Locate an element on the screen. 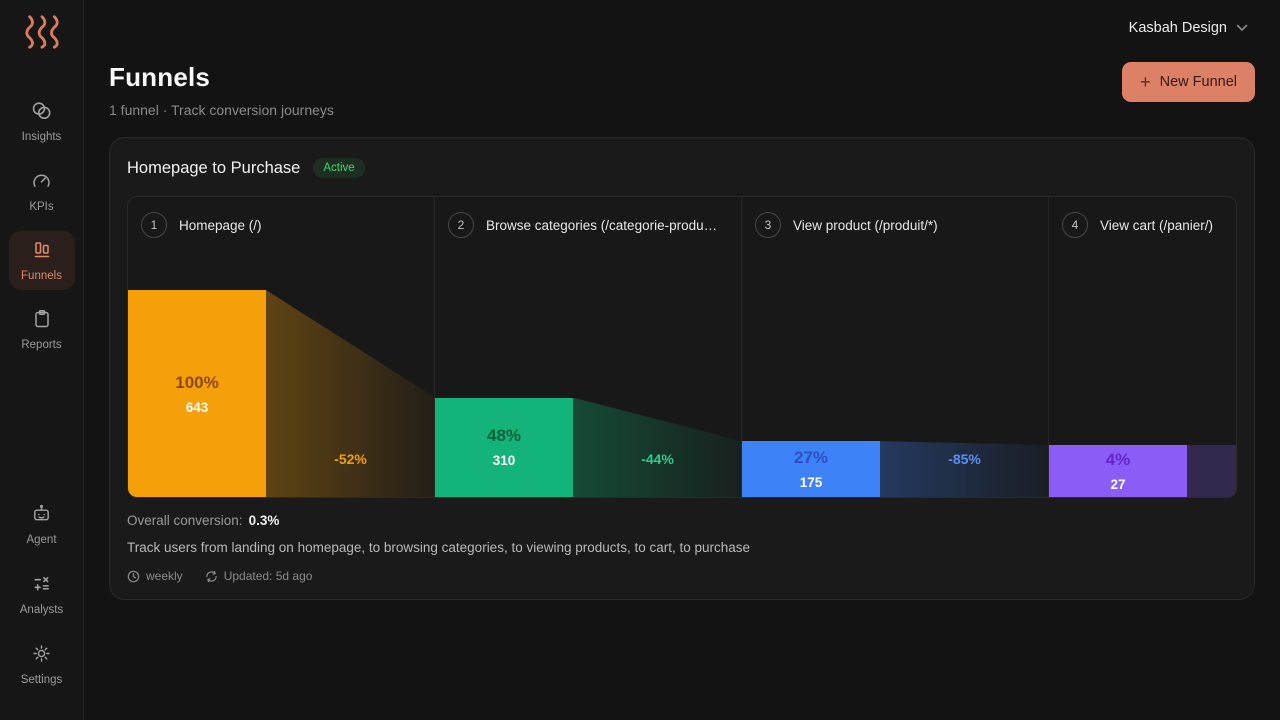  new-funnel-button-label: New Funnel is located at coordinates (1198, 82).